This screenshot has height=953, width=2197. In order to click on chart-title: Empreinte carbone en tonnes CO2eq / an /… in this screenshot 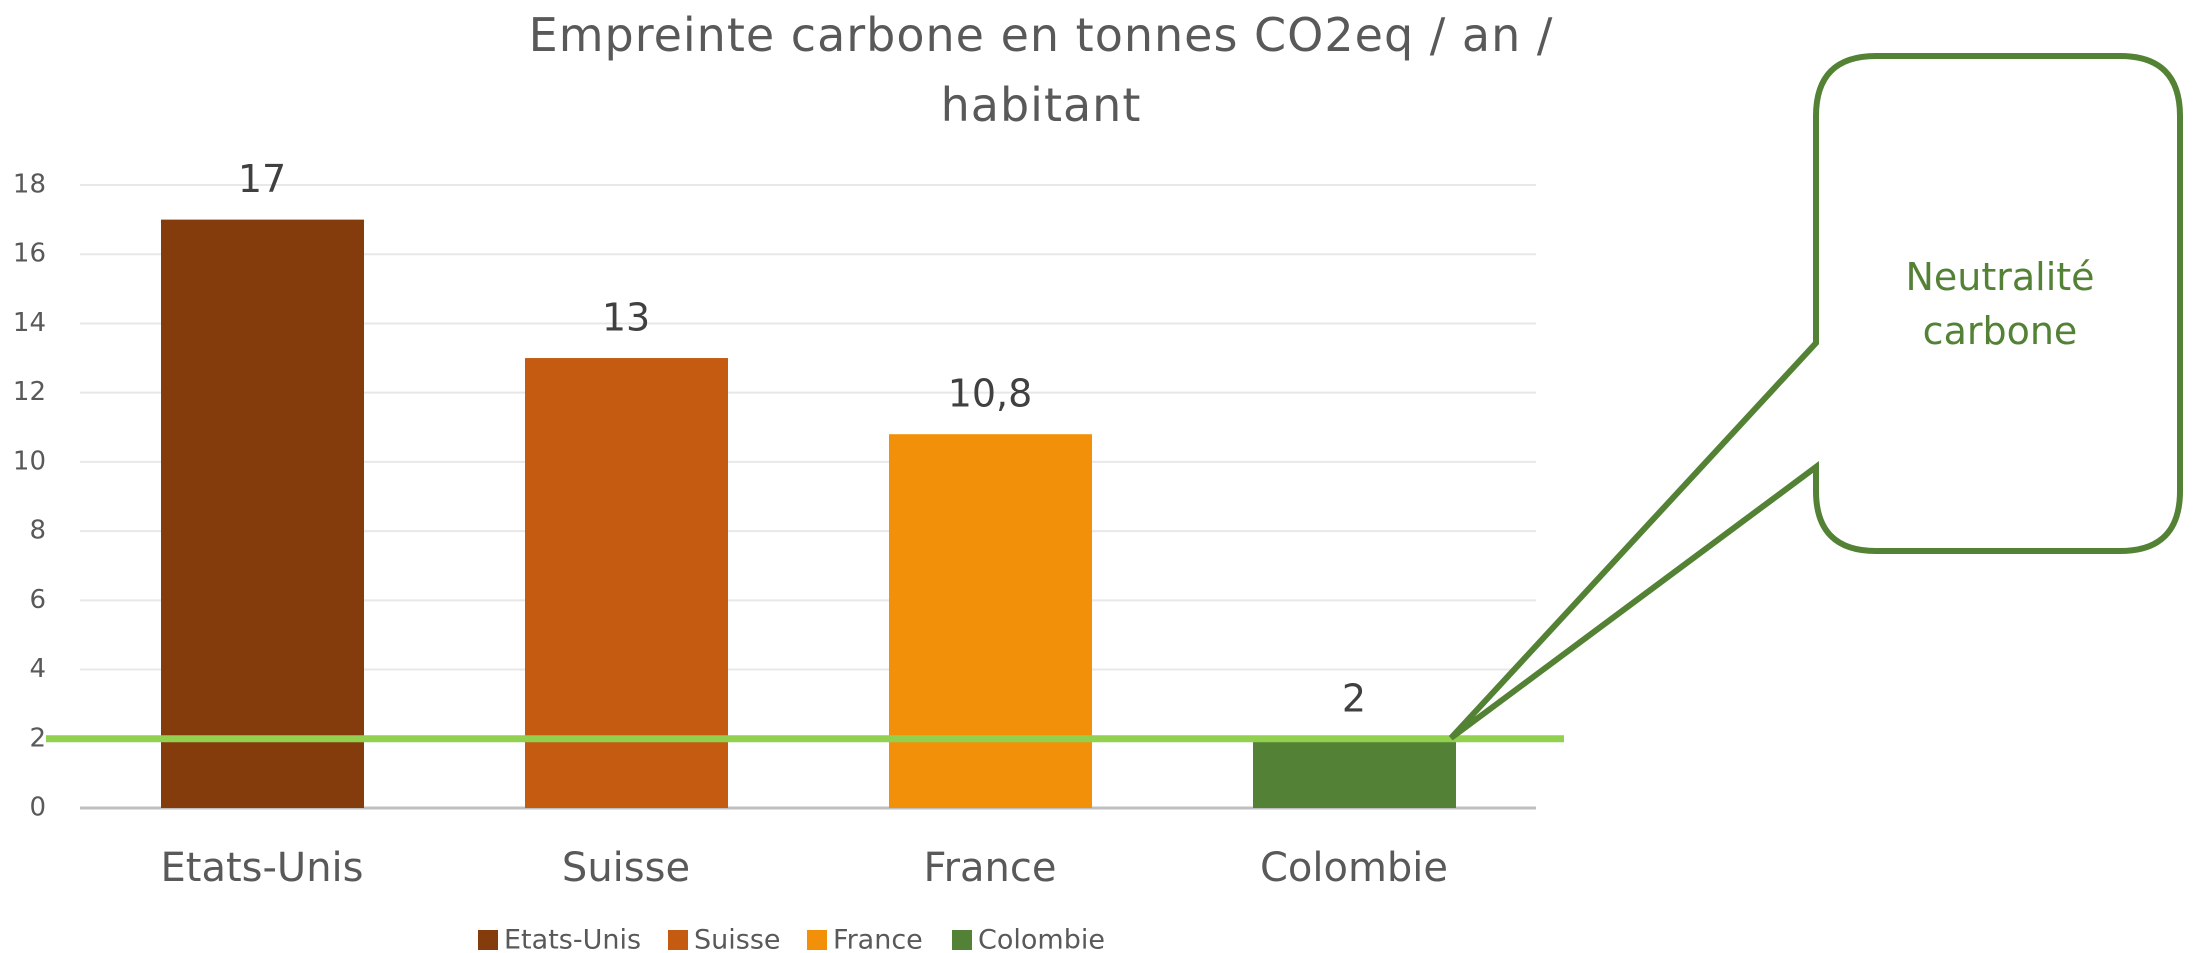, I will do `click(1041, 70)`.